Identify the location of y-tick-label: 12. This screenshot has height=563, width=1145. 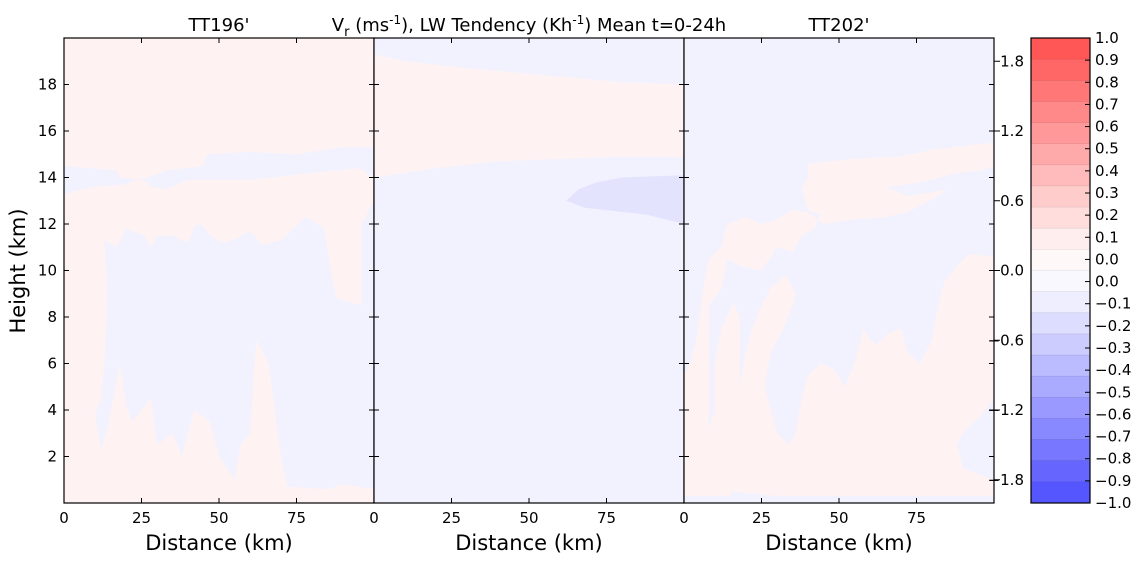
(47, 224).